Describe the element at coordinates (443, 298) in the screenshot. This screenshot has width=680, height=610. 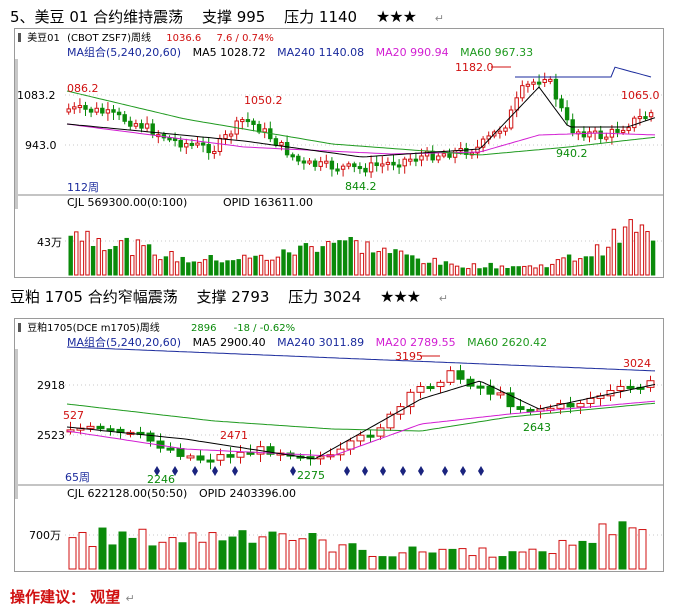
I see `paragraph-mark-icon: ↵` at that location.